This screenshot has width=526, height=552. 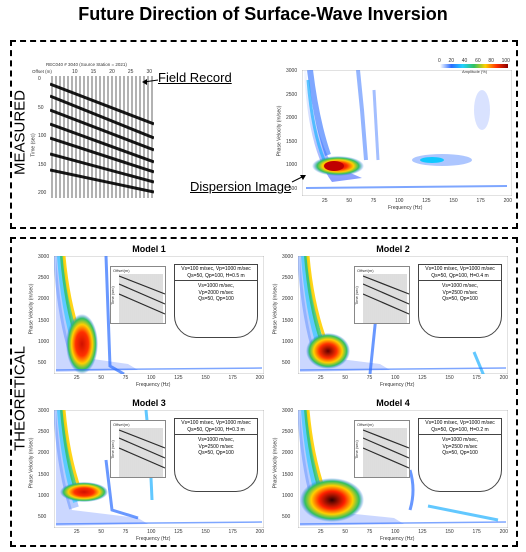 I want to click on inset-traces, so click(x=142, y=452).